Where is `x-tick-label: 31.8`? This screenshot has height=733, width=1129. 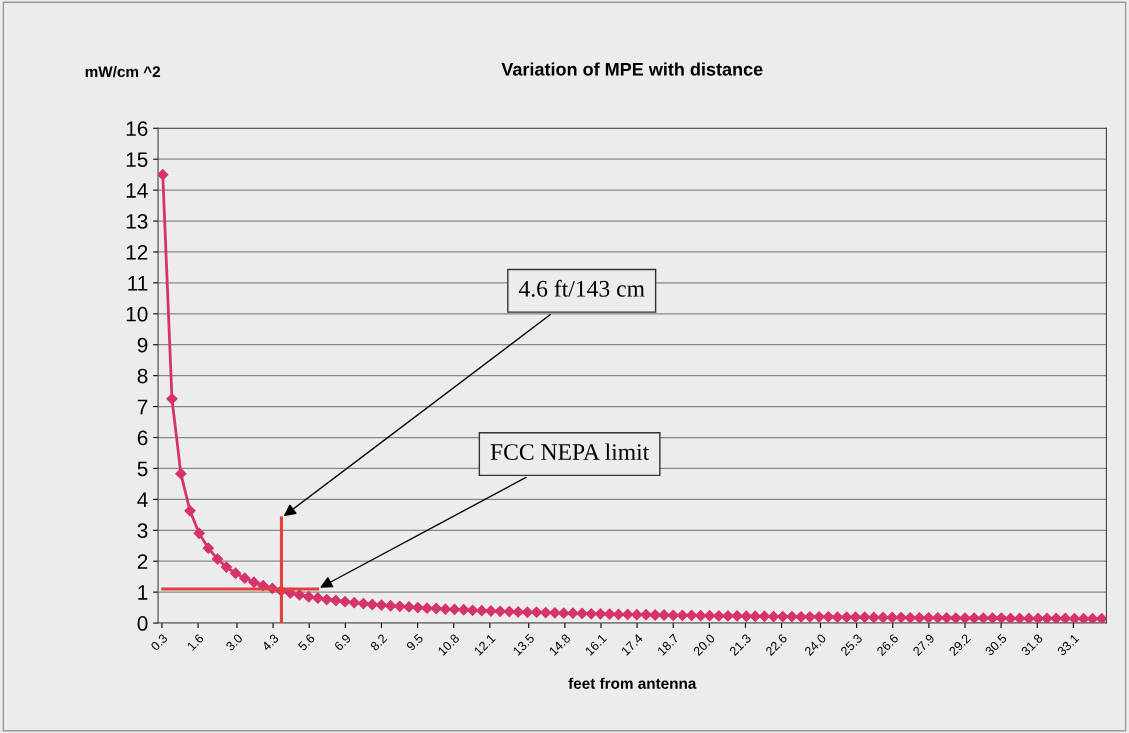 x-tick-label: 31.8 is located at coordinates (1032, 645).